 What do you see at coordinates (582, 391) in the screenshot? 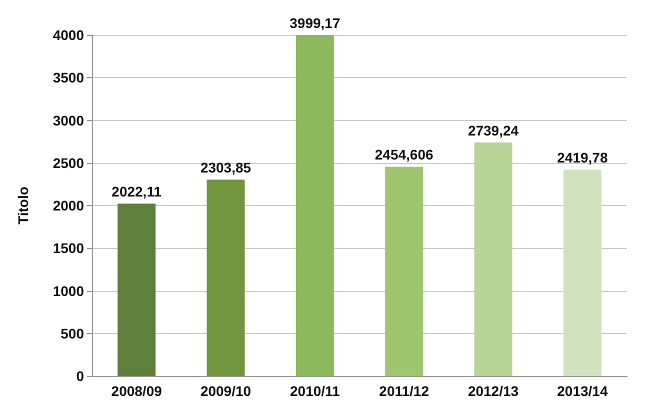
I see `x-tick-label: 2013/14` at bounding box center [582, 391].